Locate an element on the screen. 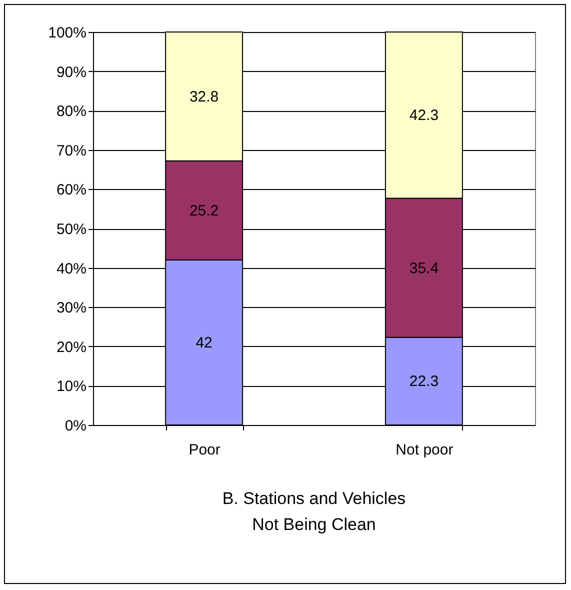  data-label: 32.8 is located at coordinates (204, 97).